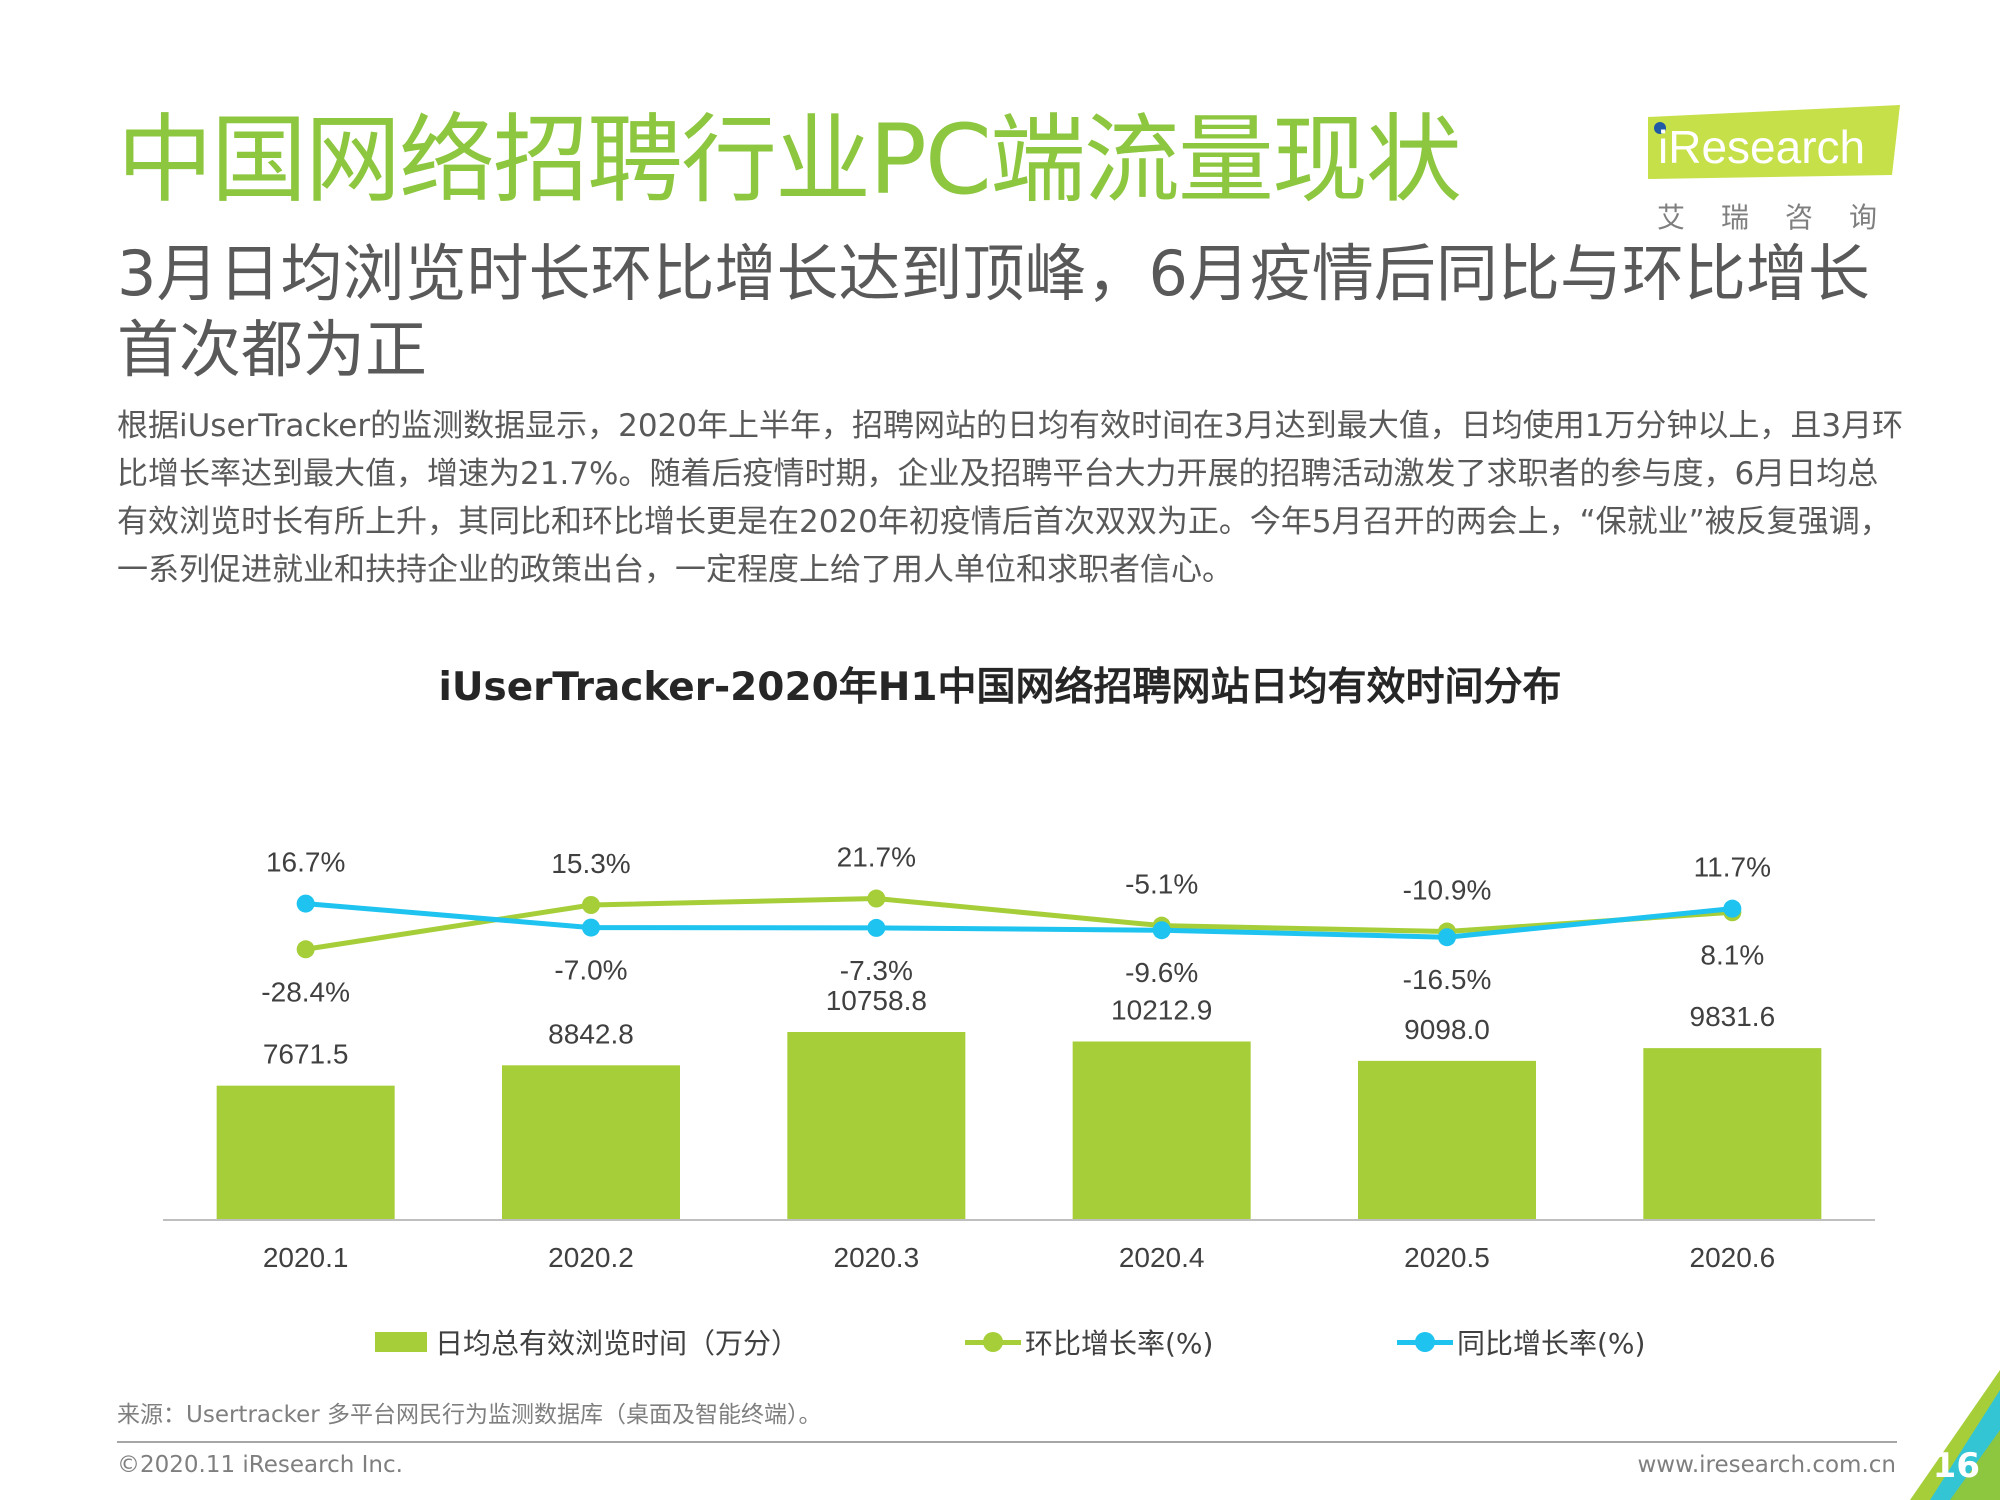 This screenshot has width=2000, height=1500. Describe the element at coordinates (876, 857) in the screenshot. I see `line-value-label: 21.7%` at that location.